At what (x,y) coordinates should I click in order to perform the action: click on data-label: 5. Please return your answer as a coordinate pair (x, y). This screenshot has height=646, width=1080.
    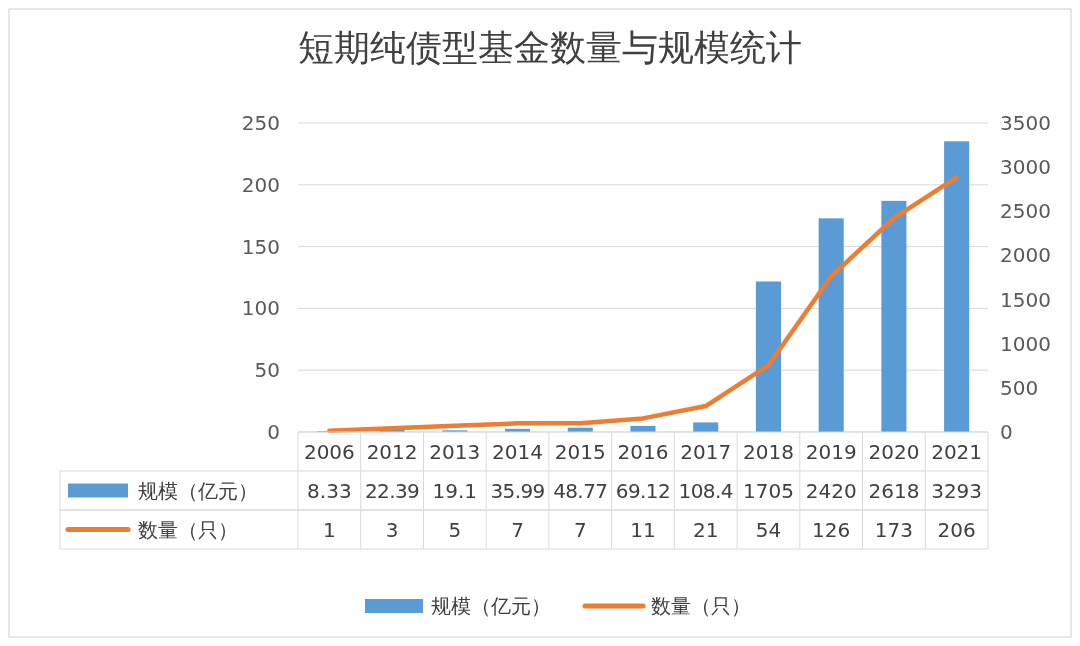
    Looking at the image, I should click on (455, 529).